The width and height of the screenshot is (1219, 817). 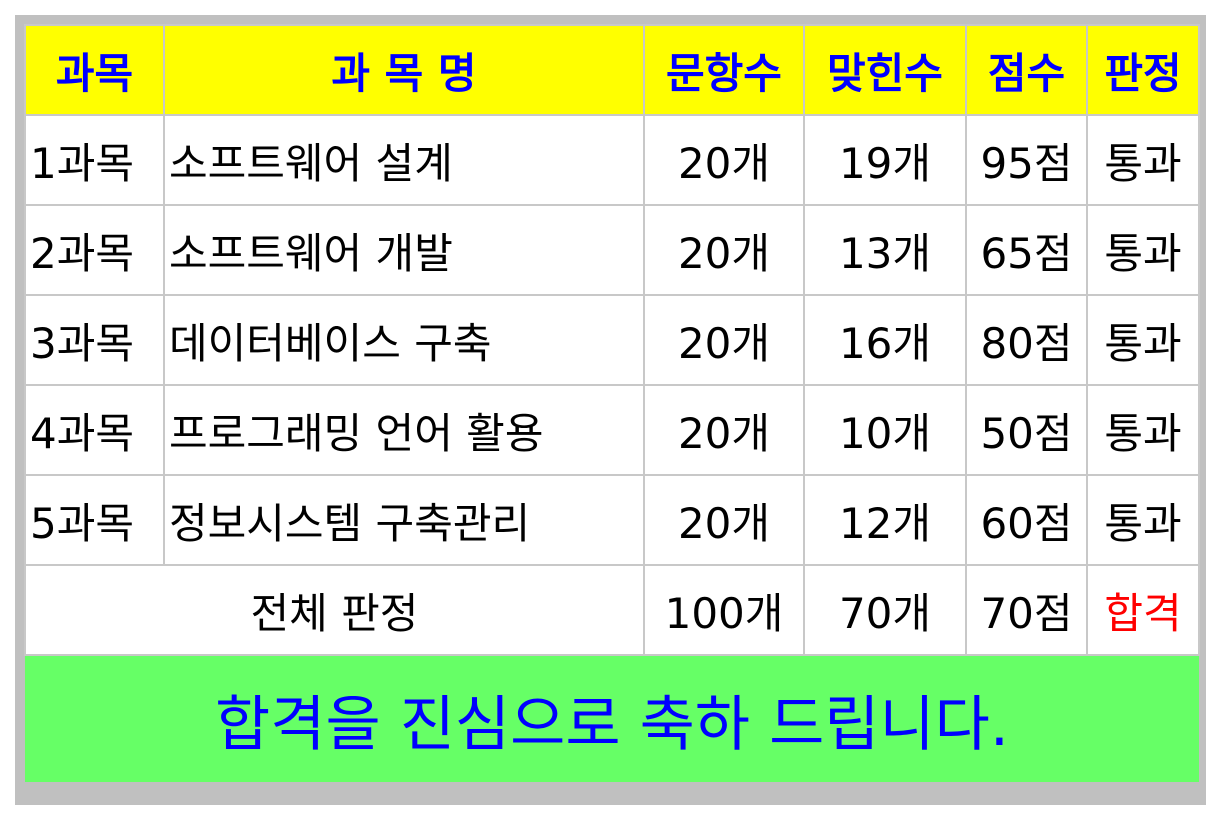 What do you see at coordinates (1143, 70) in the screenshot?
I see `header-result: 판정` at bounding box center [1143, 70].